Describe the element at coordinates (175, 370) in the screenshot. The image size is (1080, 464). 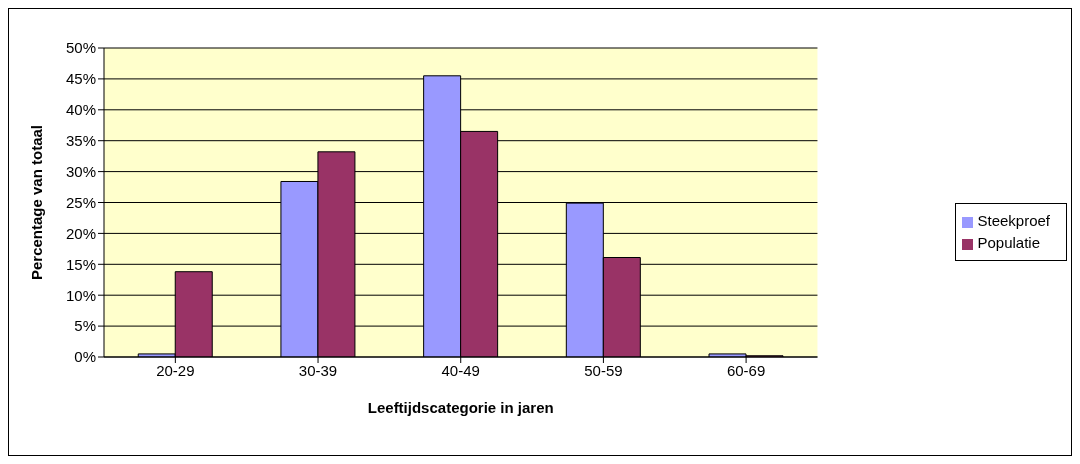
I see `x-tick-label: 20-29` at that location.